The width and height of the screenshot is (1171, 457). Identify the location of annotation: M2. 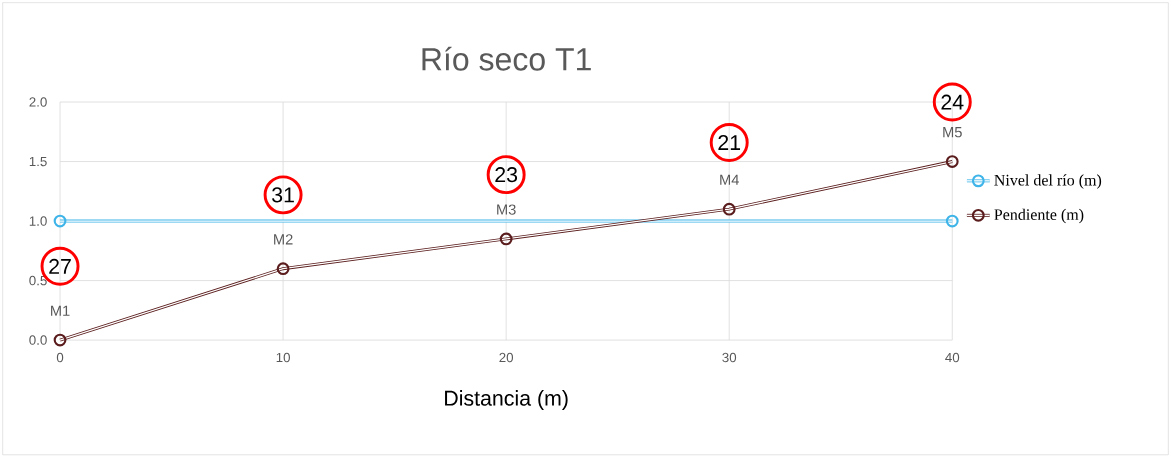
(283, 239).